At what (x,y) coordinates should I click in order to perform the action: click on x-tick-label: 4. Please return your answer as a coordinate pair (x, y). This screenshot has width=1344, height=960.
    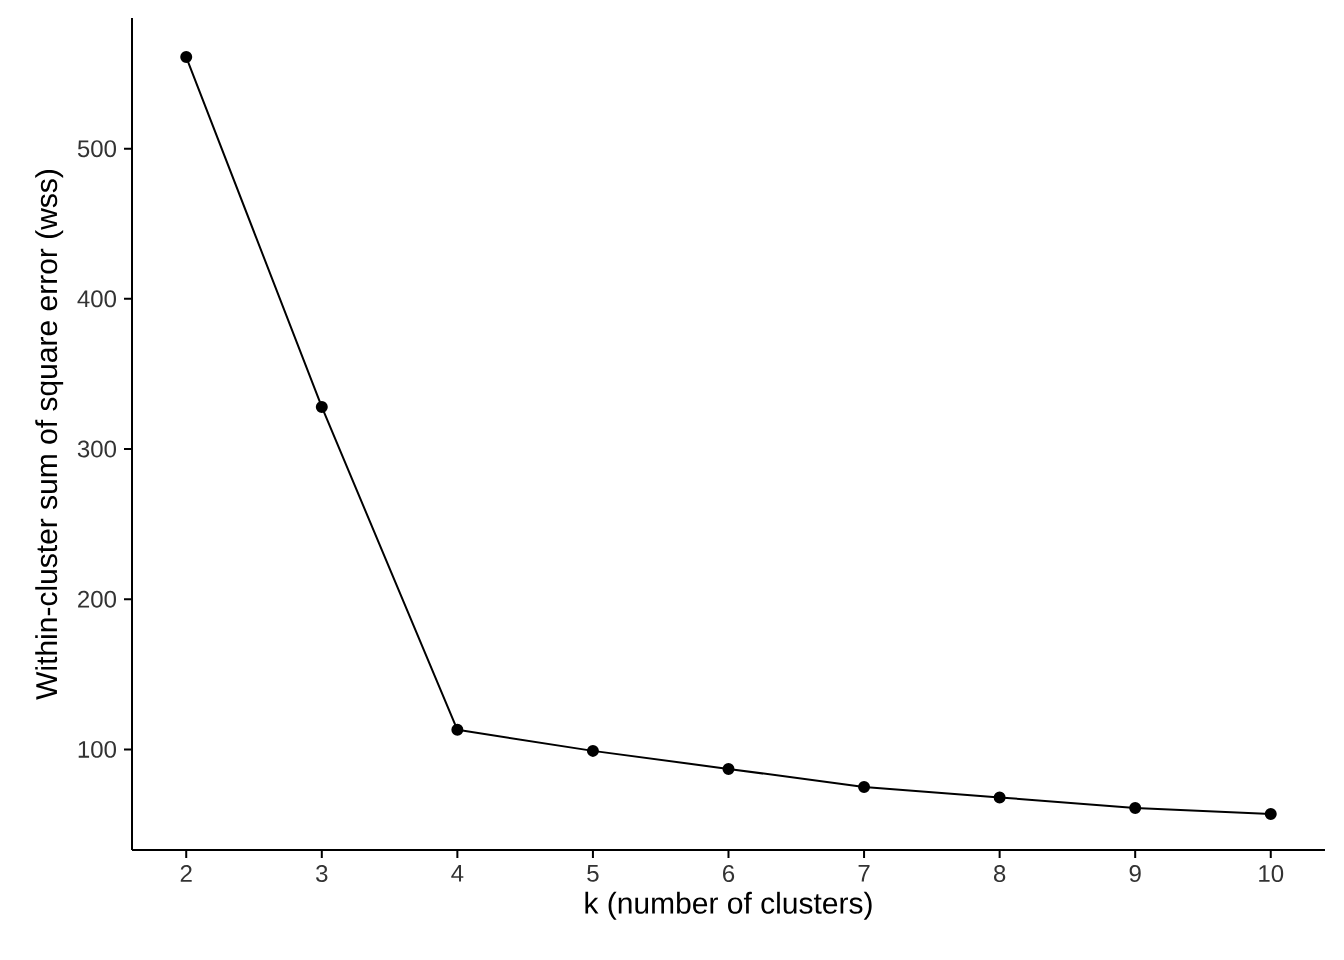
    Looking at the image, I should click on (457, 873).